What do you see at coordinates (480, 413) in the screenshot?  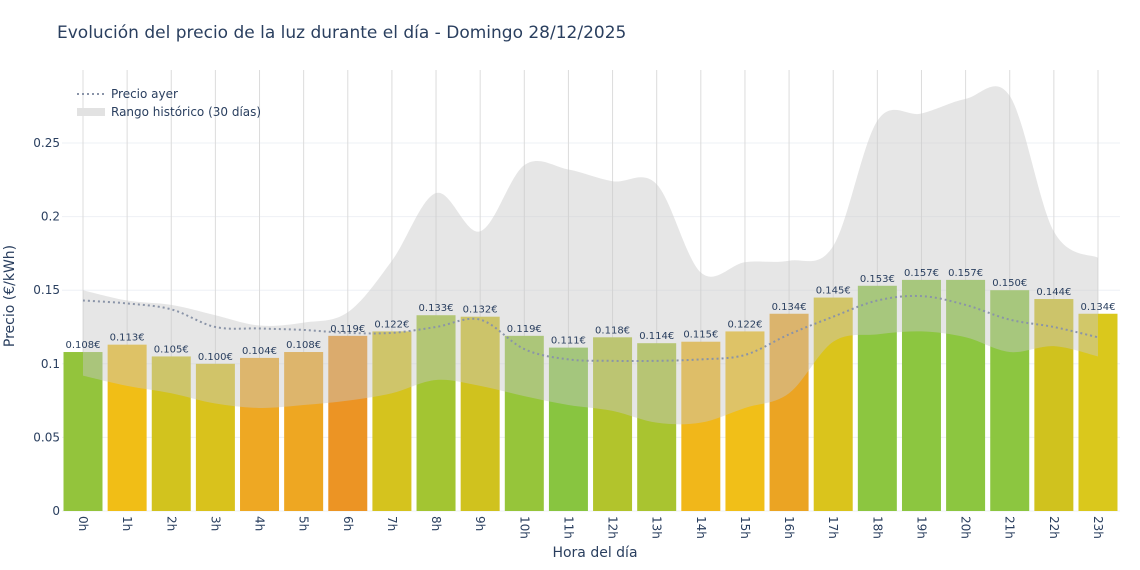 I see `bar-9h` at bounding box center [480, 413].